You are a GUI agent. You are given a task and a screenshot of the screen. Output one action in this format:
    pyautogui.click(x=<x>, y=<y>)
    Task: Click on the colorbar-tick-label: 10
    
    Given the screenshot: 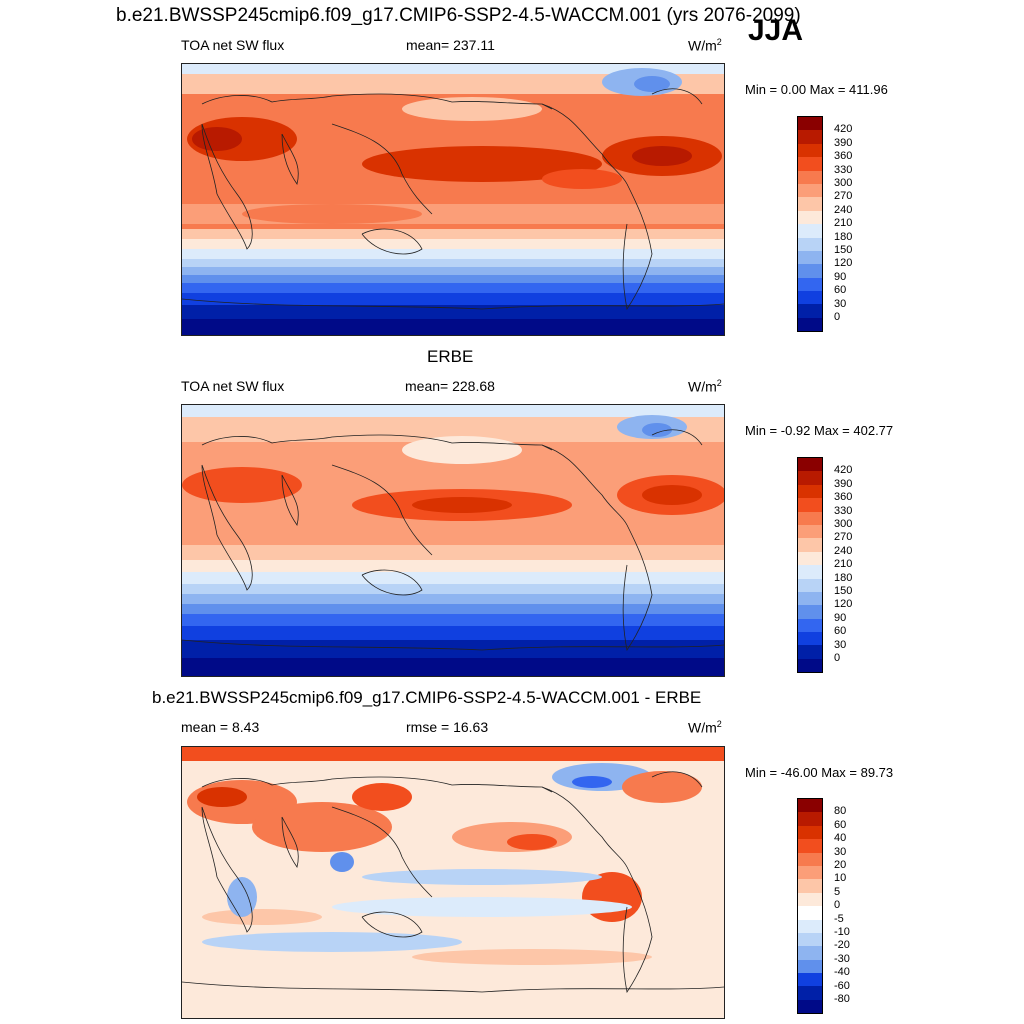 What is the action you would take?
    pyautogui.click(x=840, y=878)
    